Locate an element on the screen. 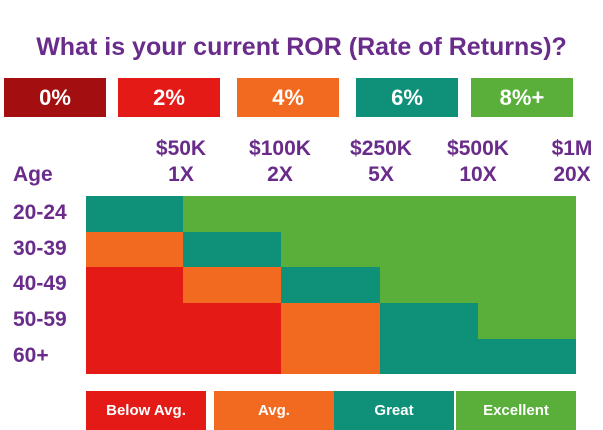  column-amount: $50K is located at coordinates (181, 148).